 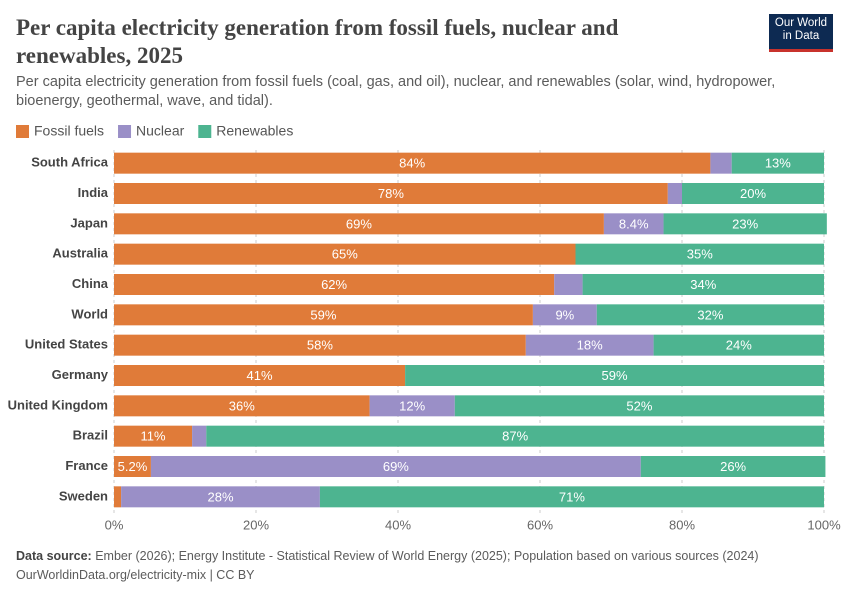 I want to click on x-tick-label: 0%, so click(x=114, y=524).